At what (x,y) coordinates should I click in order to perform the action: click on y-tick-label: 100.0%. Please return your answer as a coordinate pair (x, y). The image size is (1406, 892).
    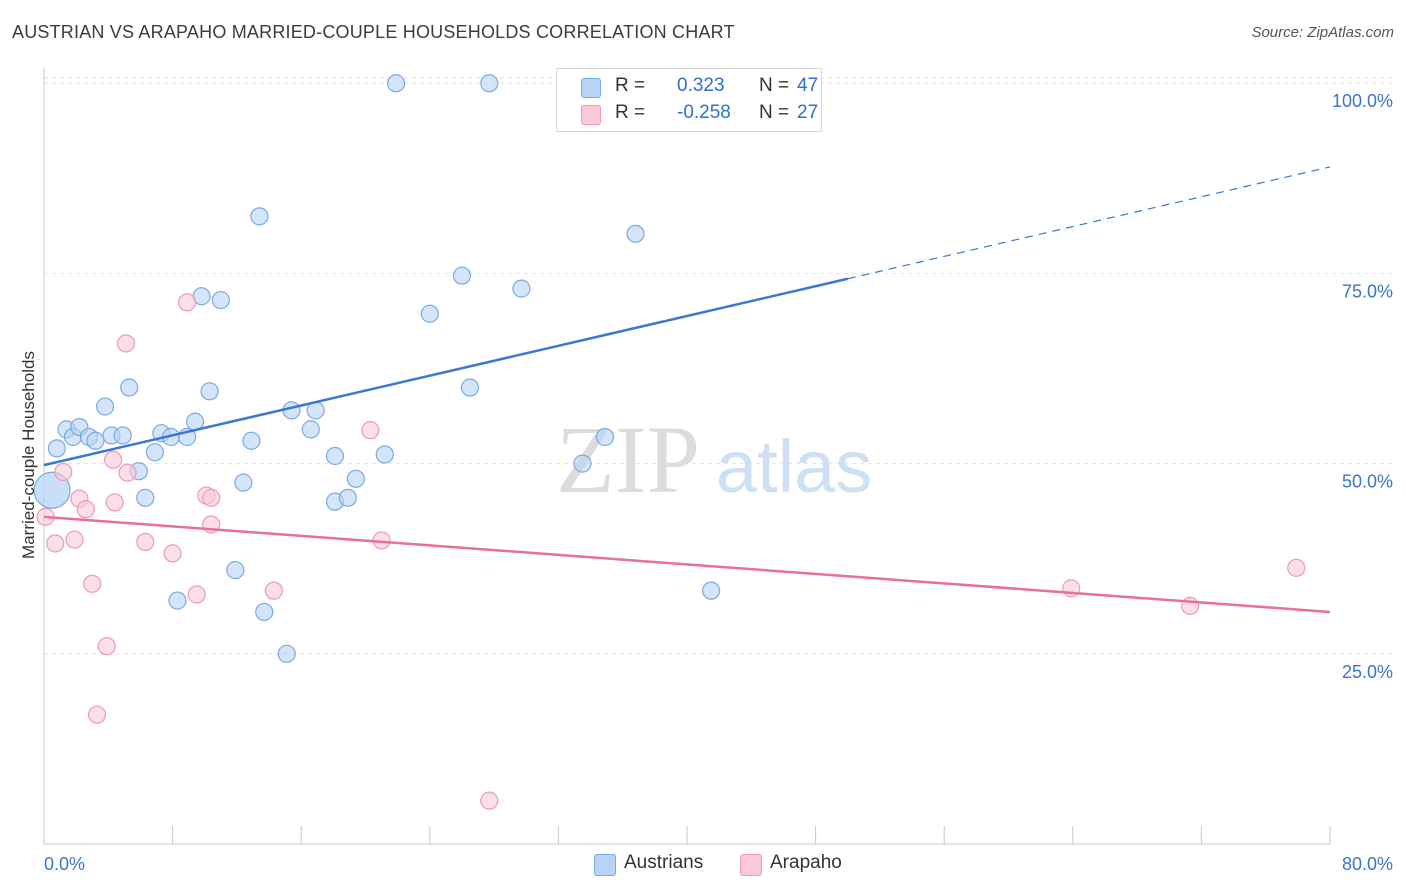
    Looking at the image, I should click on (1362, 101).